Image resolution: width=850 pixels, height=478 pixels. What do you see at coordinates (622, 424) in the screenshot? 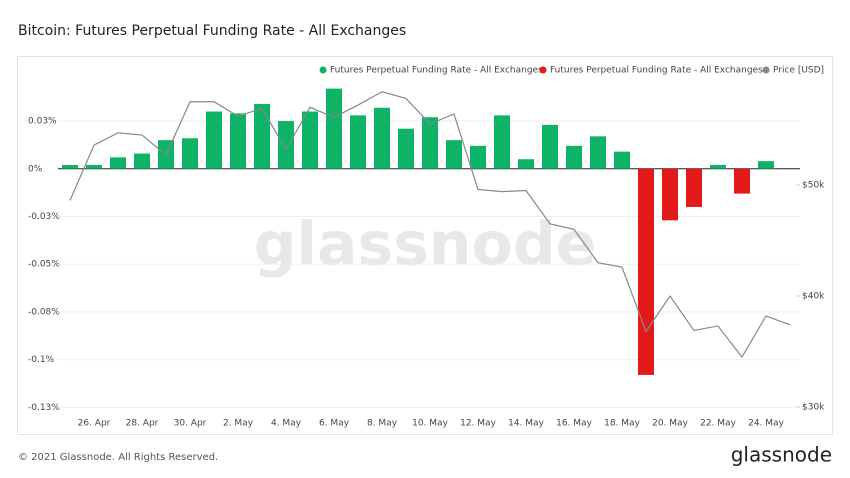
I see `x-tick-label: 18. May` at bounding box center [622, 424].